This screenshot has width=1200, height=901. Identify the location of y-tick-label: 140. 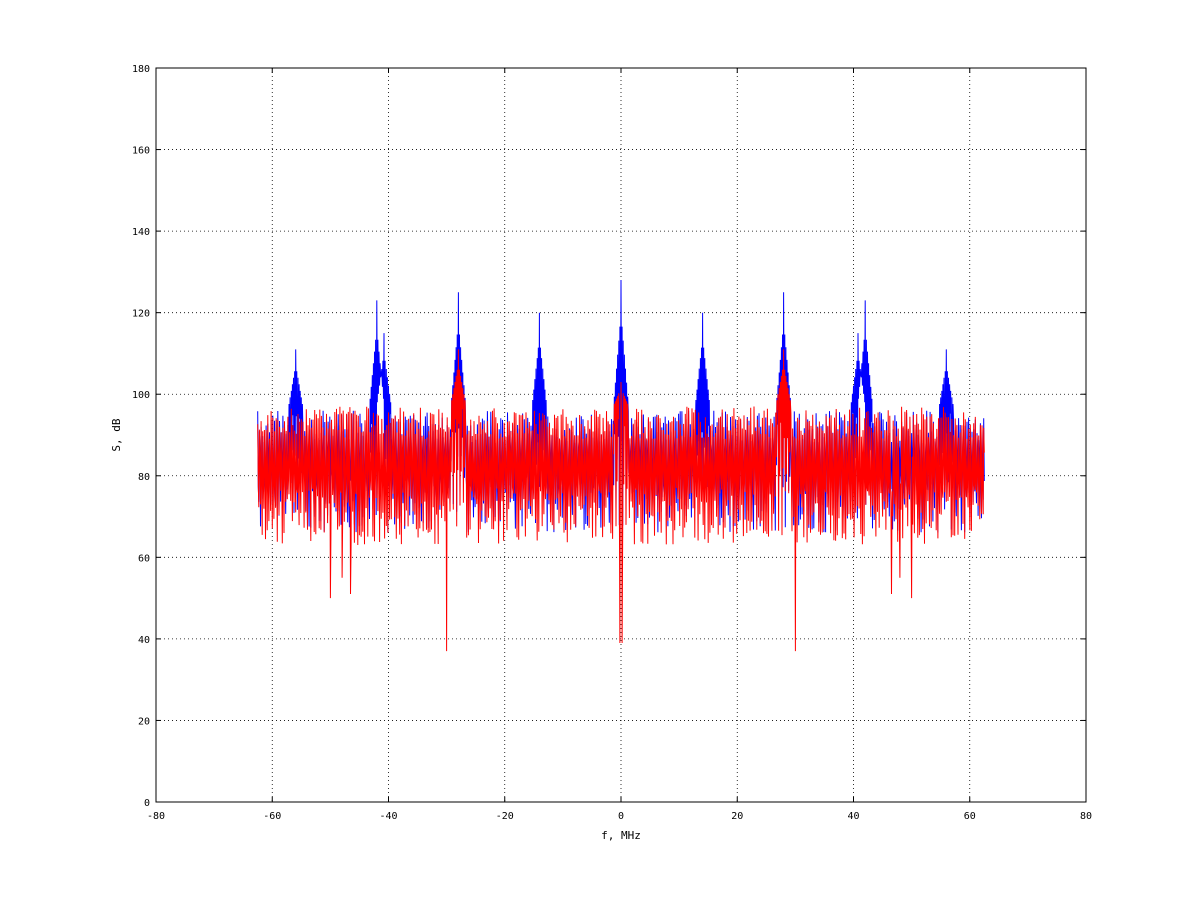
(141, 232).